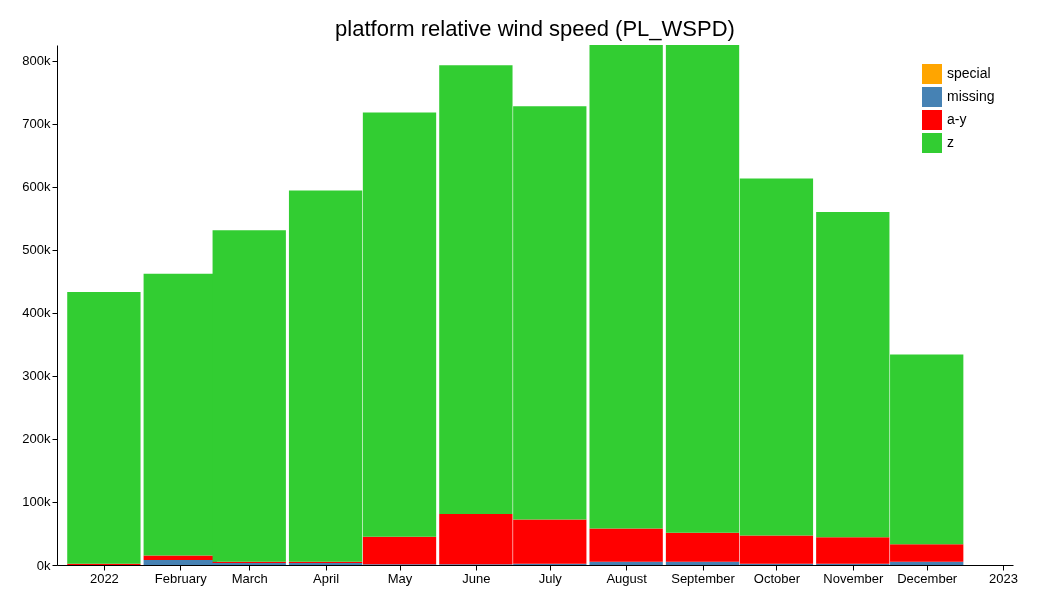  What do you see at coordinates (36, 187) in the screenshot?
I see `y-tick-label: 600k` at bounding box center [36, 187].